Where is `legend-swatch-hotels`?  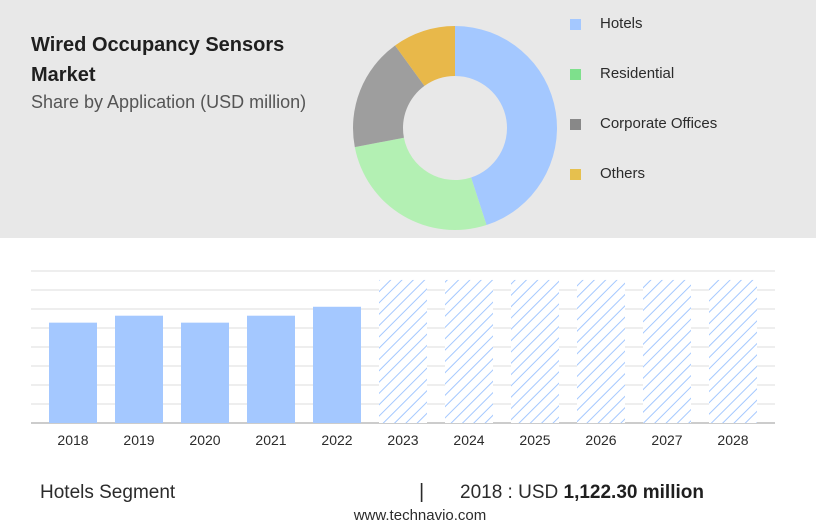
legend-swatch-hotels is located at coordinates (575, 24).